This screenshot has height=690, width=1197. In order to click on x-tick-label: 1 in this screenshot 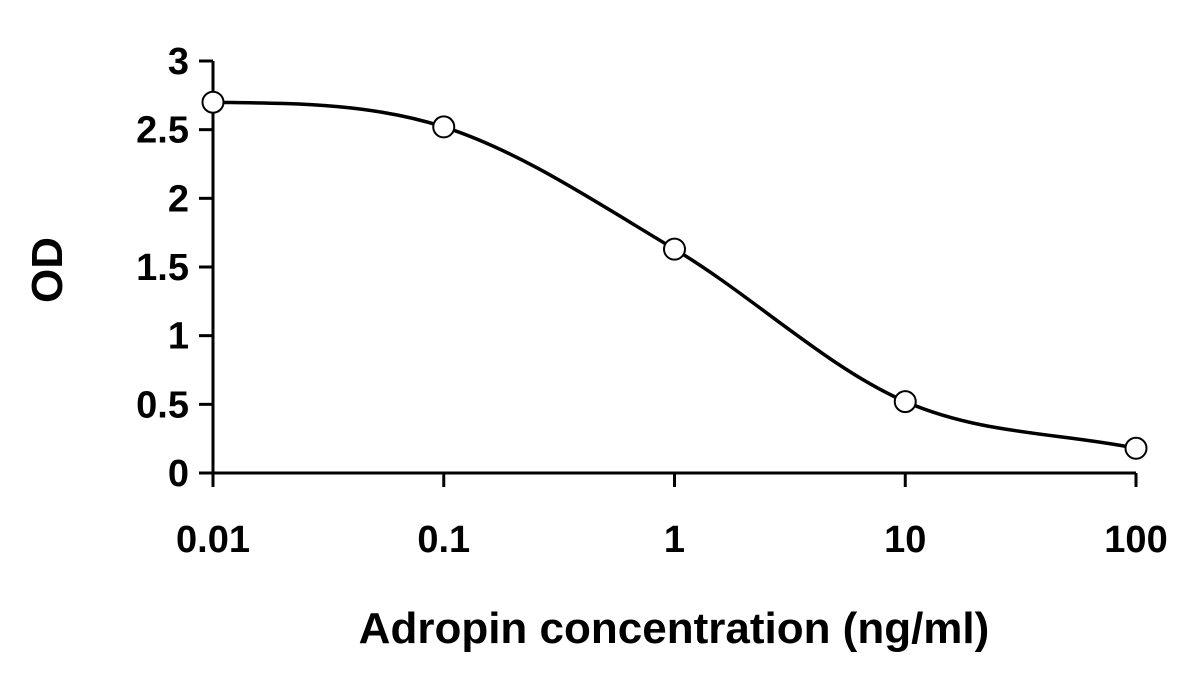, I will do `click(674, 540)`.